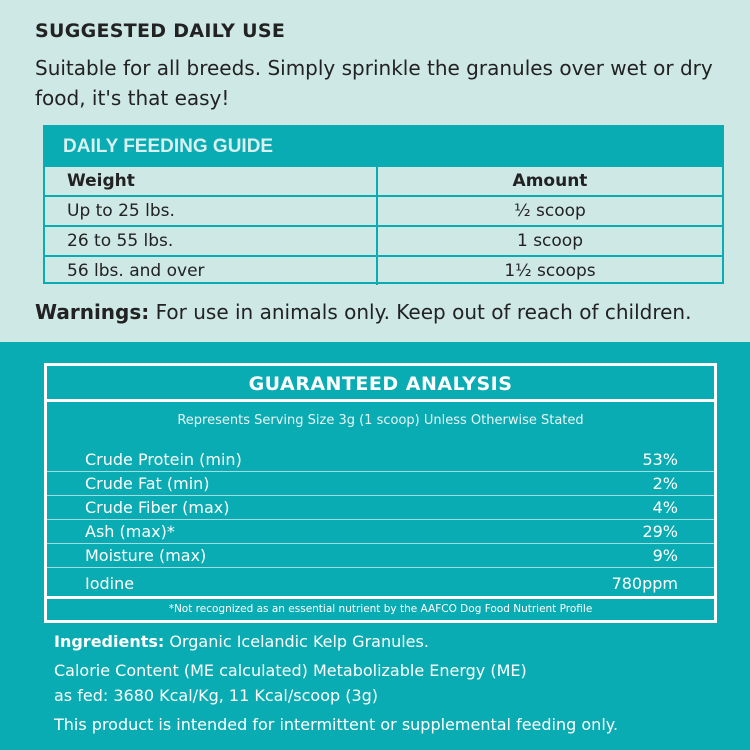  I want to click on analysis-title: GUARANTEED ANALYSIS, so click(380, 384).